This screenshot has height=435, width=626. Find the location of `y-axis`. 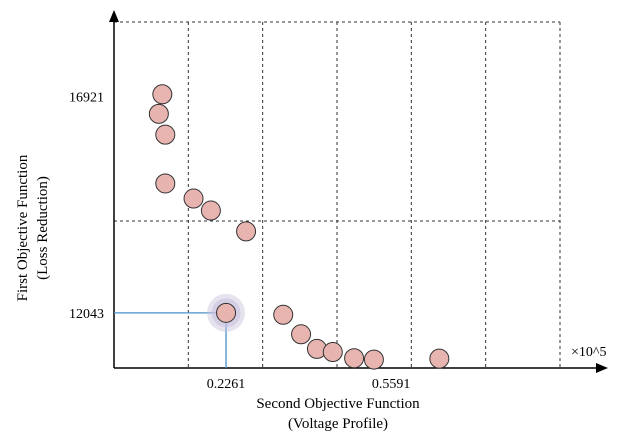

y-axis is located at coordinates (114, 189).